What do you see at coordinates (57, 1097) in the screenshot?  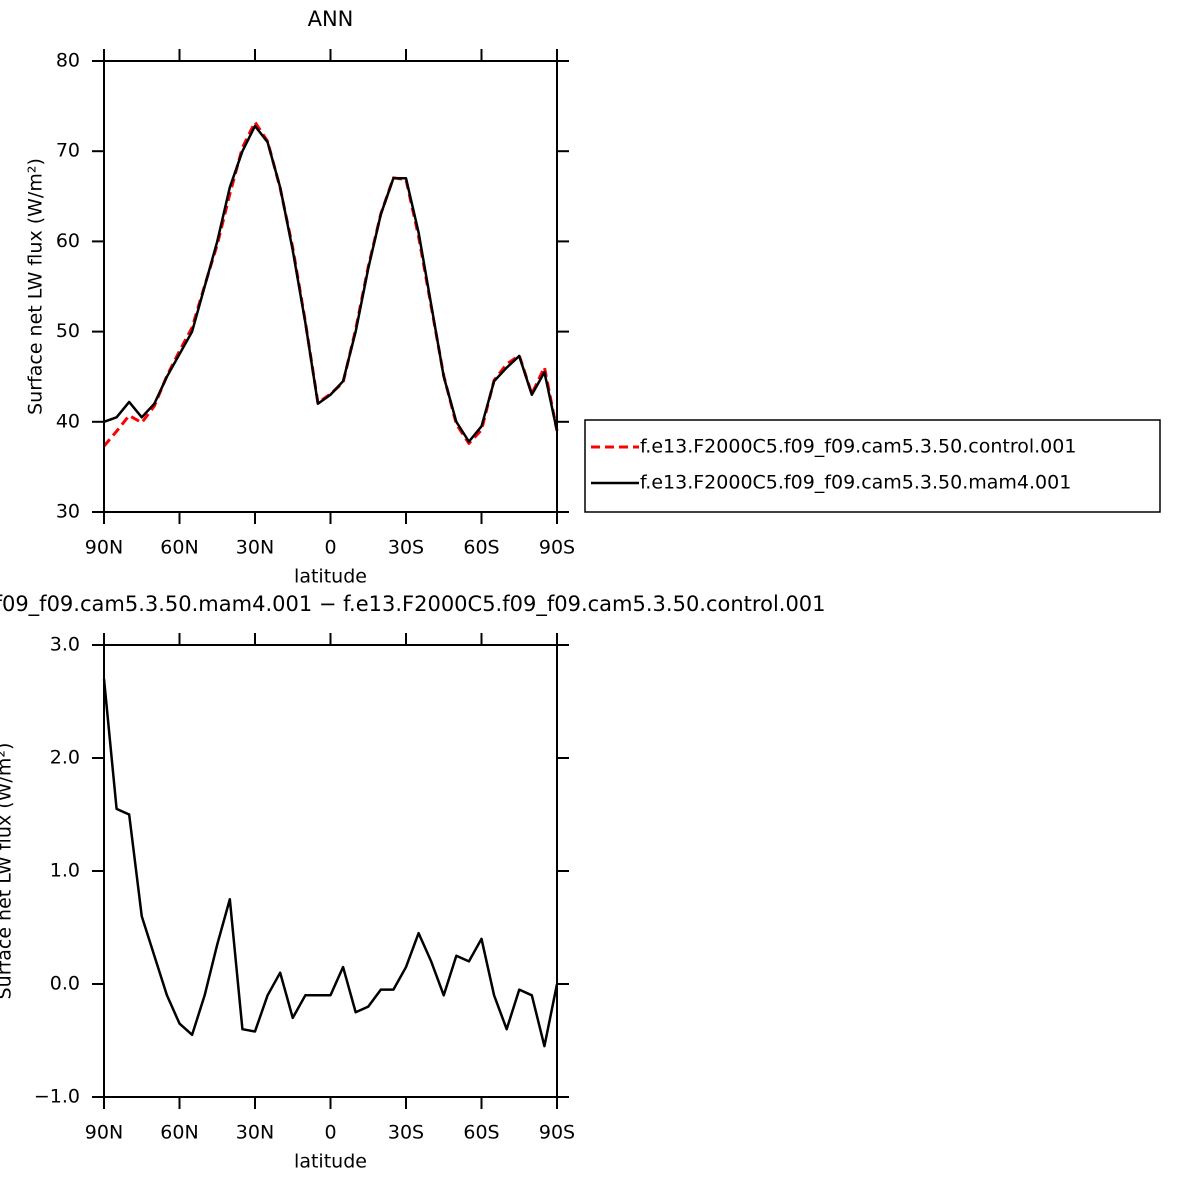 I see `y-tick-label: −1.0` at bounding box center [57, 1097].